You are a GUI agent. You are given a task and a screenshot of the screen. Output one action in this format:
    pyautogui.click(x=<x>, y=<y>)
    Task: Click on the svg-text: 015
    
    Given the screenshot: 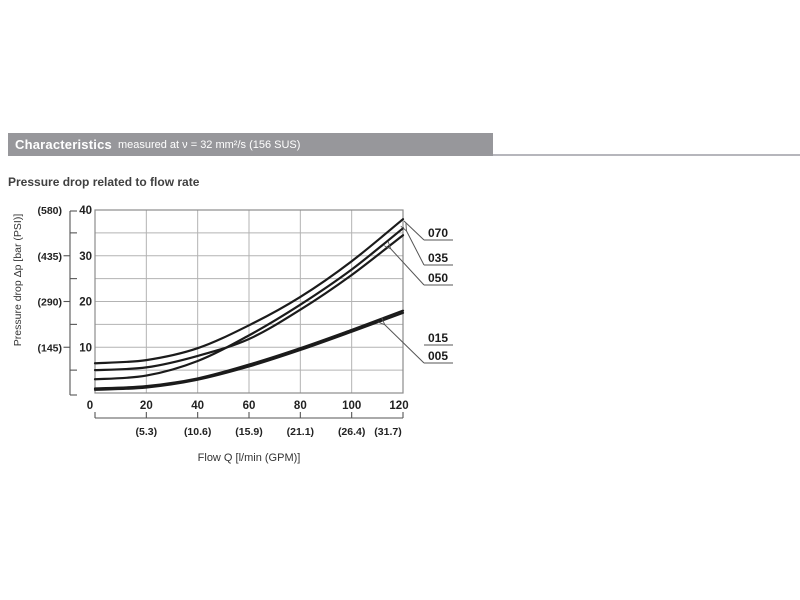 What is the action you would take?
    pyautogui.click(x=438, y=338)
    